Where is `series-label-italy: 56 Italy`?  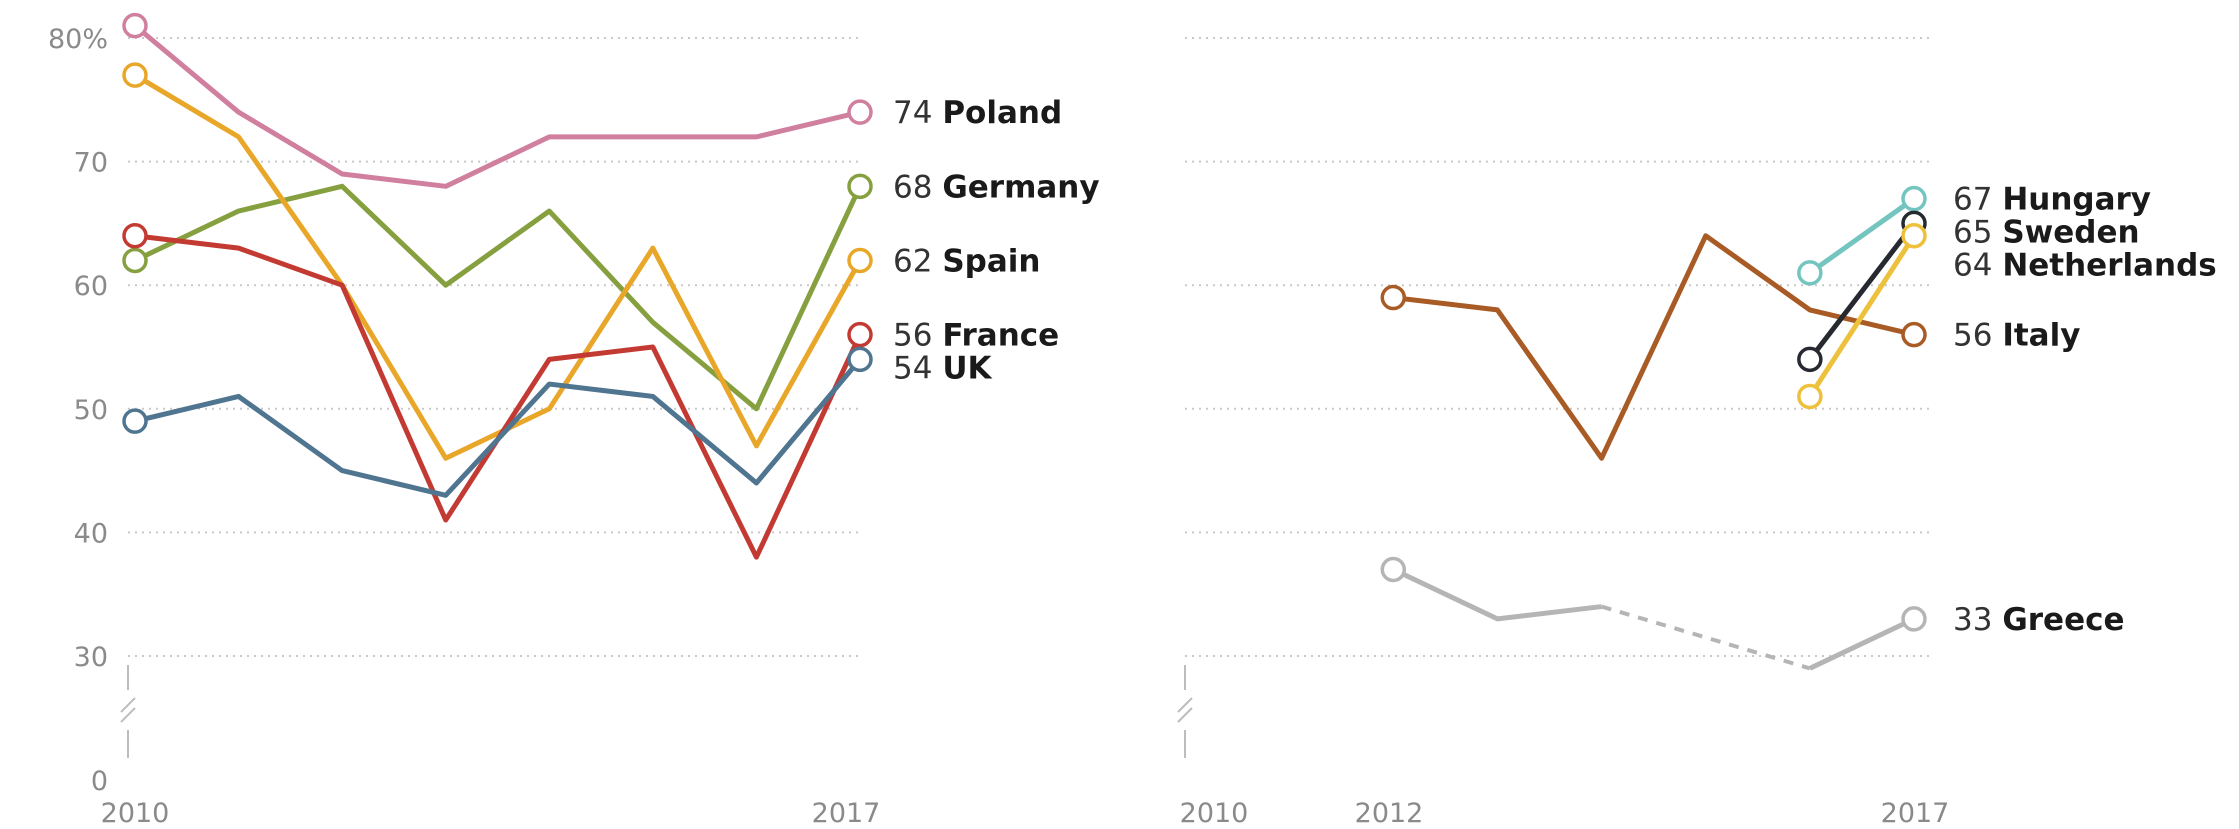
series-label-italy: 56 Italy is located at coordinates (2016, 336).